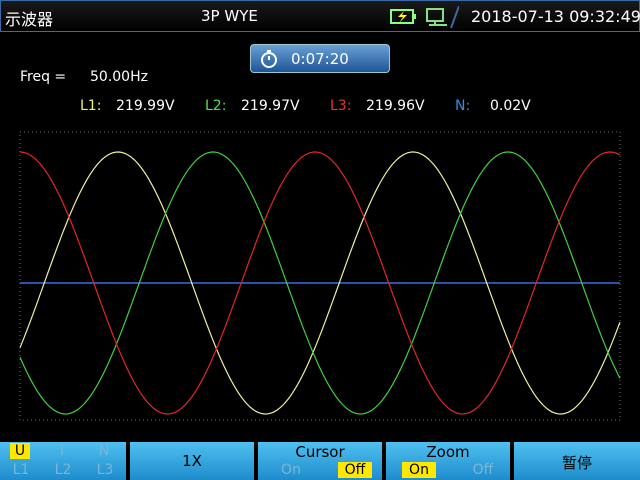 This screenshot has width=640, height=480. What do you see at coordinates (43, 77) in the screenshot?
I see `freq-label: Freq =` at bounding box center [43, 77].